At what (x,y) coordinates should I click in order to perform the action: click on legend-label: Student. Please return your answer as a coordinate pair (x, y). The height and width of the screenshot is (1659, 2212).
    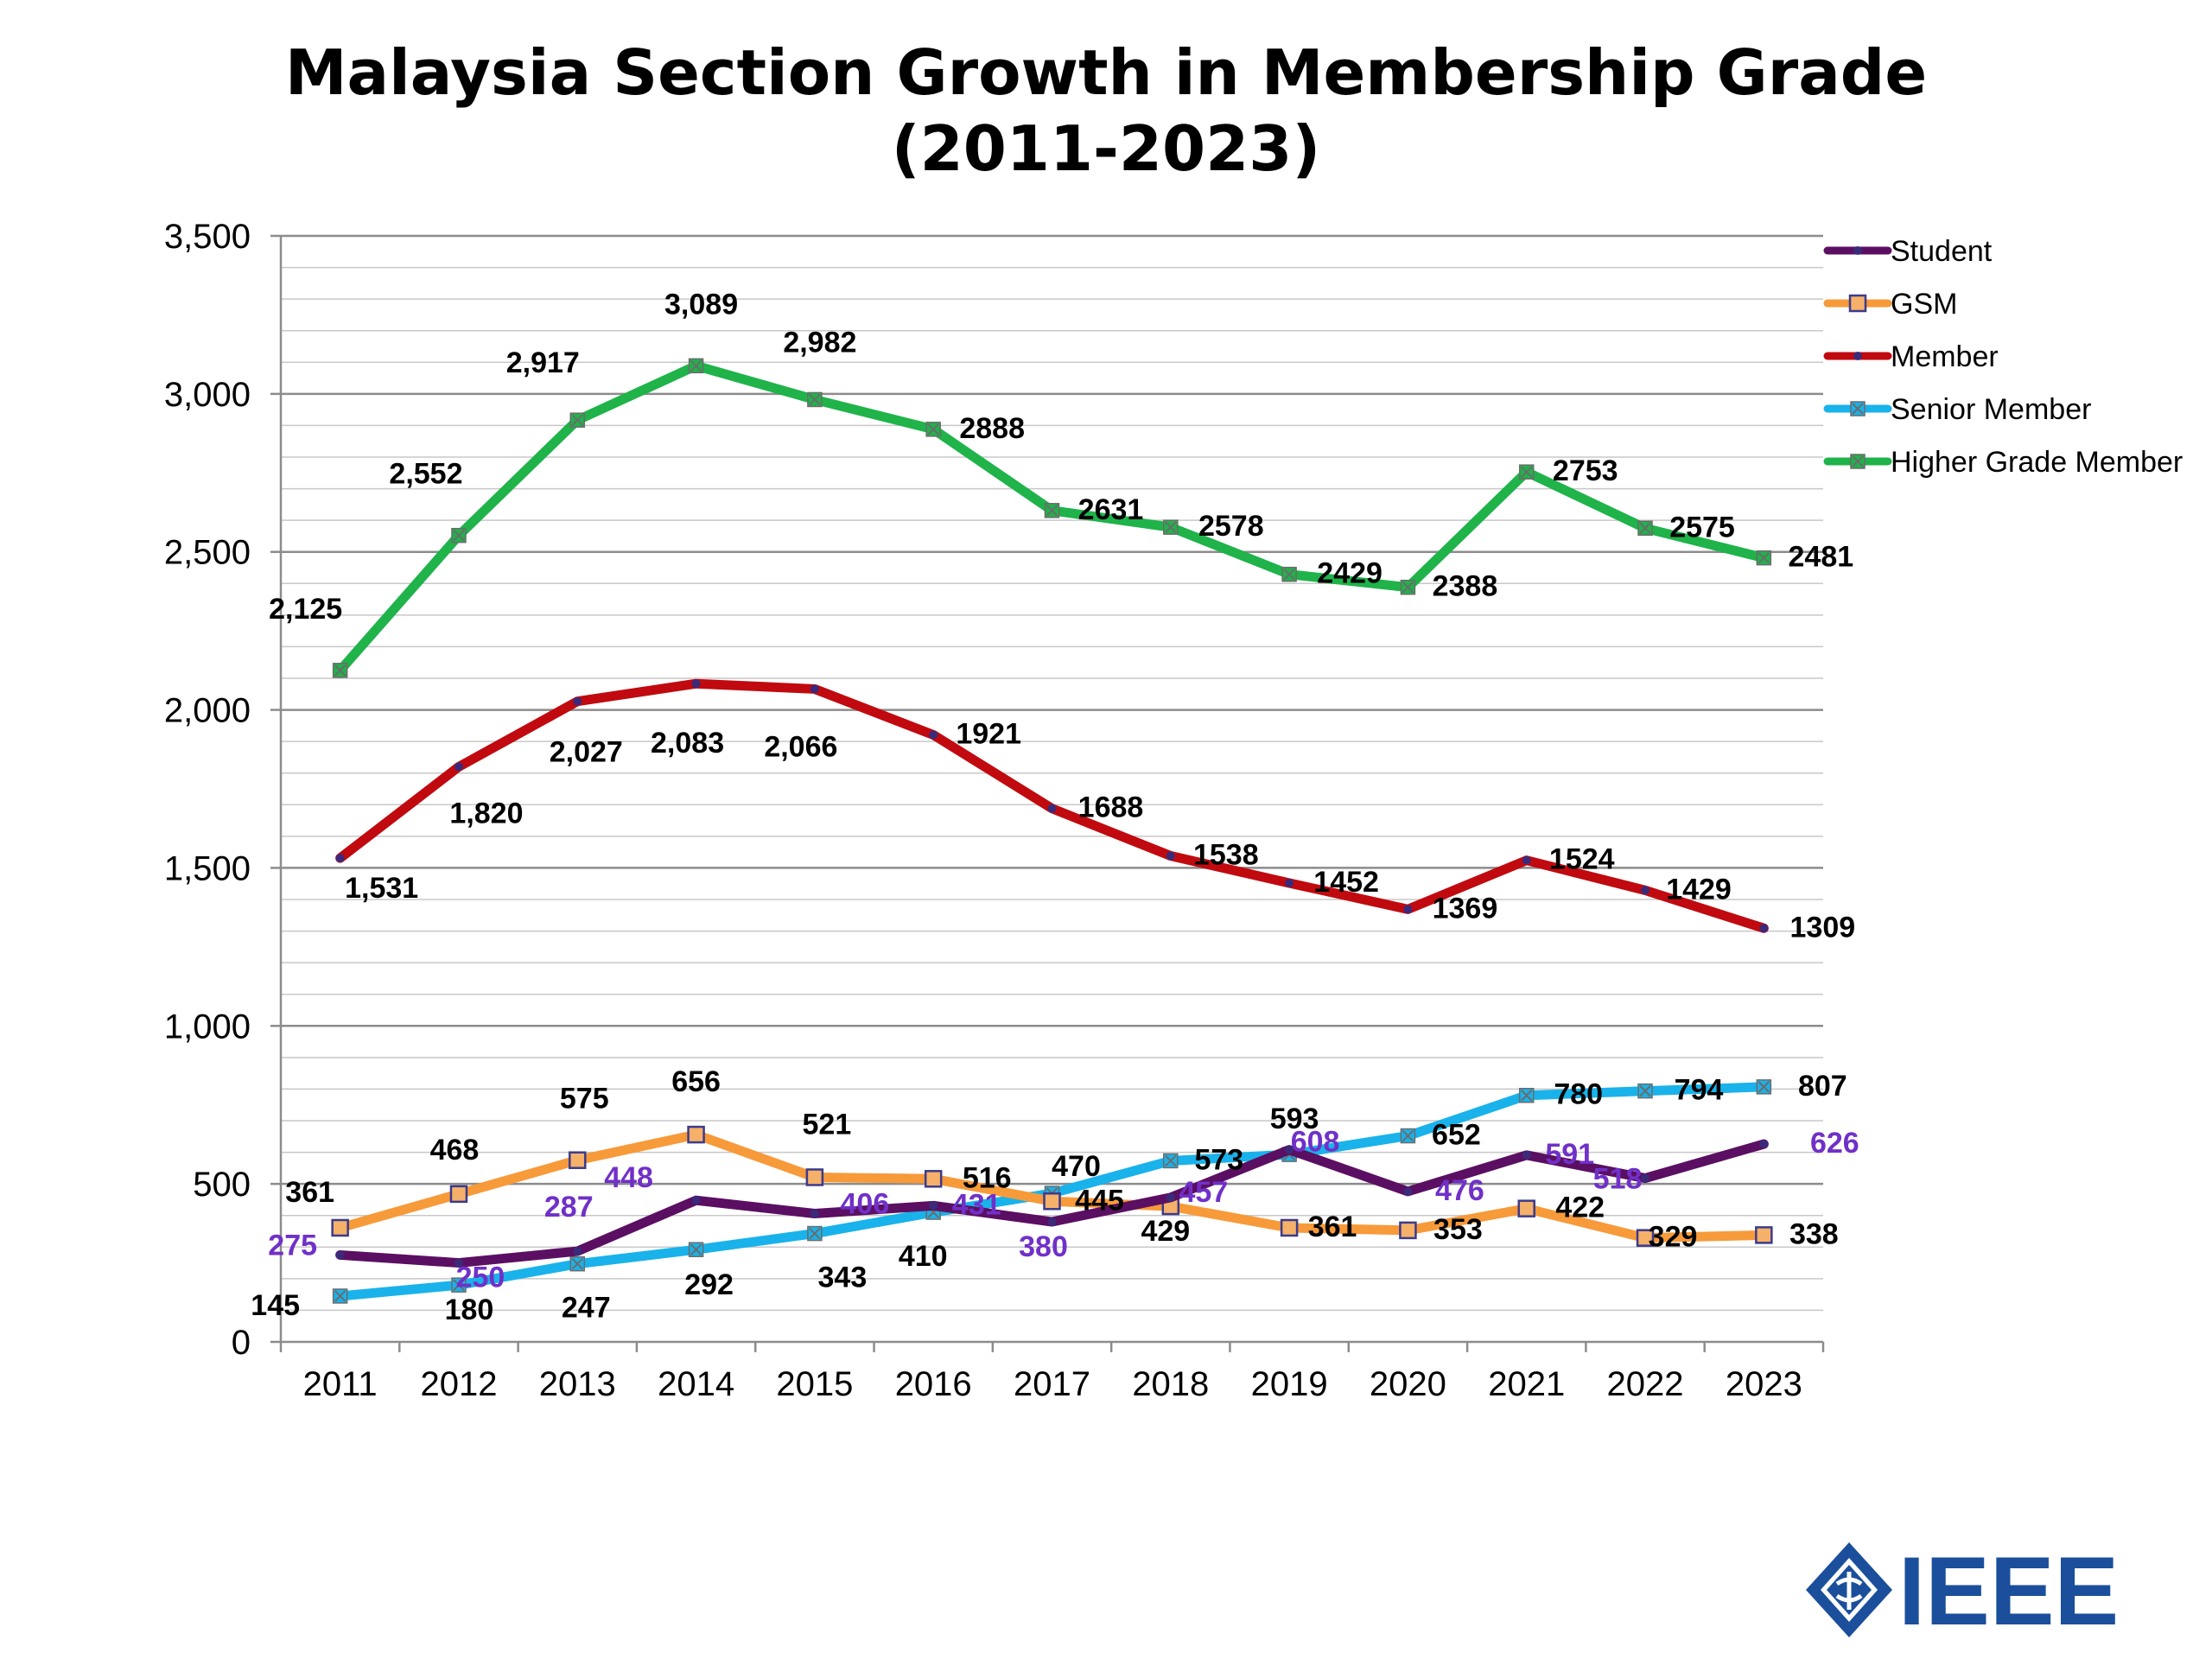
    Looking at the image, I should click on (1942, 251).